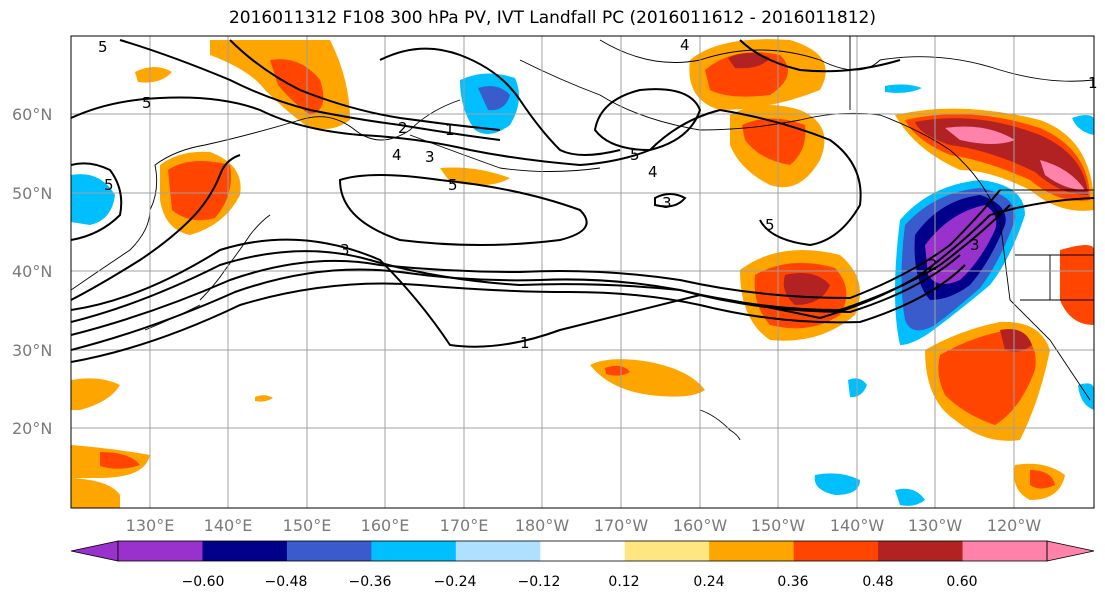 Image resolution: width=1105 pixels, height=601 pixels. What do you see at coordinates (708, 582) in the screenshot?
I see `colorbar-tick-label: 0.24` at bounding box center [708, 582].